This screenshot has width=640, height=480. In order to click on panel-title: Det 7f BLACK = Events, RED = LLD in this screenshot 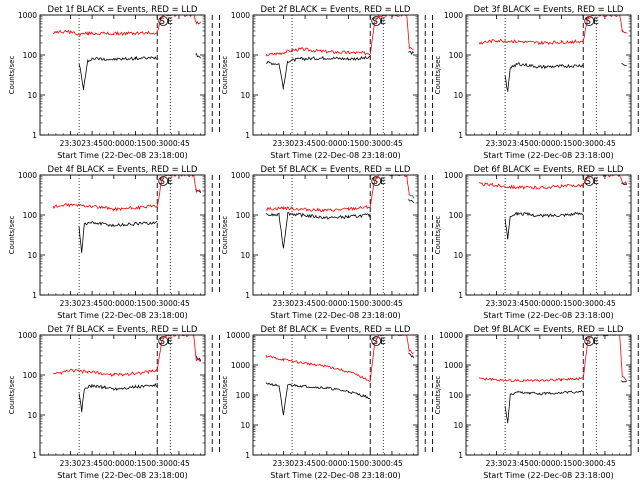, I will do `click(123, 330)`.